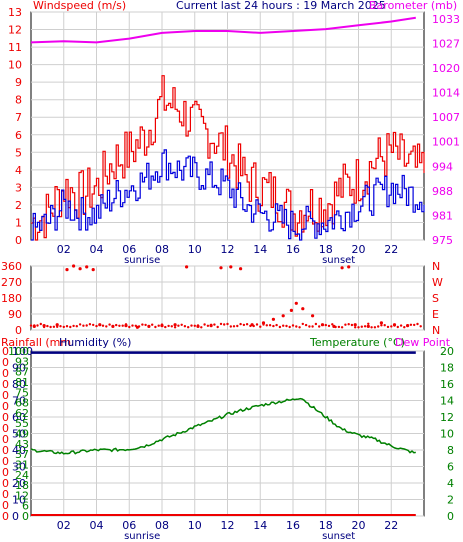 The height and width of the screenshot is (542, 463). What do you see at coordinates (18, 222) in the screenshot?
I see `y-tick-label: 1` at bounding box center [18, 222].